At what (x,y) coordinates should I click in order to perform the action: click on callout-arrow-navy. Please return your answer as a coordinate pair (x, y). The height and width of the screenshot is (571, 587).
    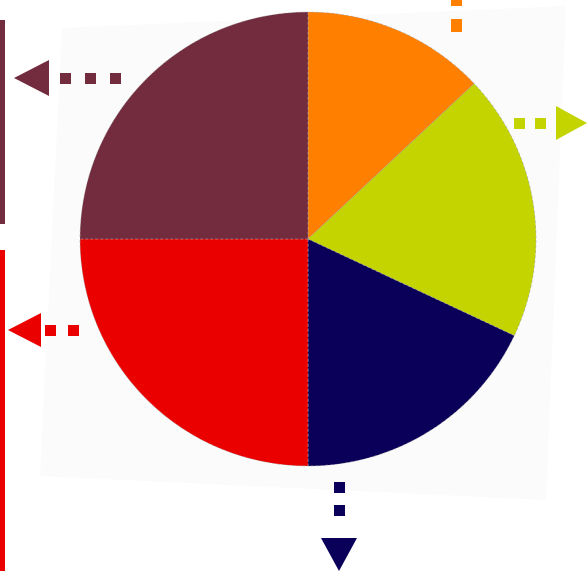
    Looking at the image, I should click on (339, 526).